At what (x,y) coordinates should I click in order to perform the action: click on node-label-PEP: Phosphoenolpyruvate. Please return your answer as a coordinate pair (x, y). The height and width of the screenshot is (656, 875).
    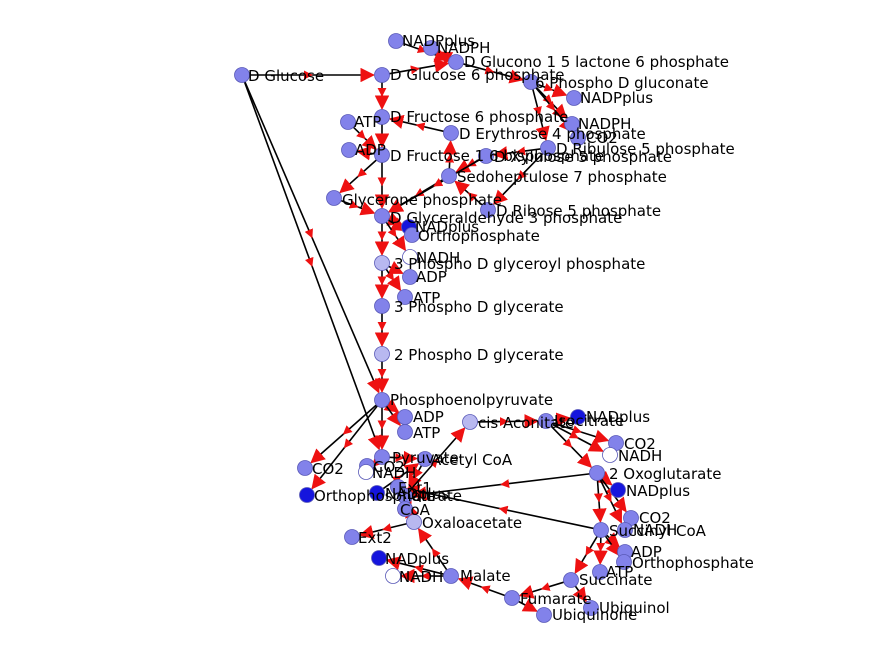
    Looking at the image, I should click on (471, 400).